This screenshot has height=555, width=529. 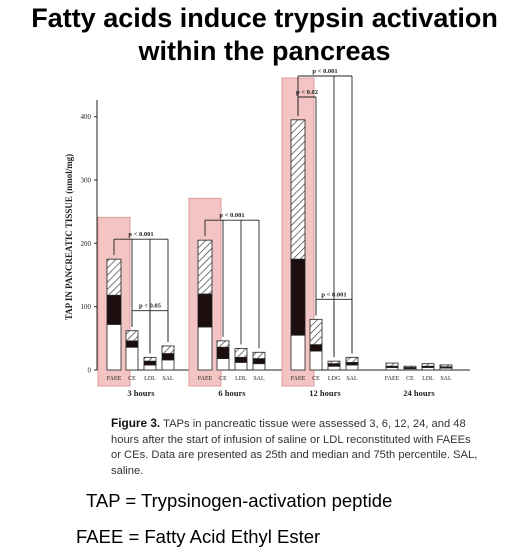 I want to click on group-label: 3 hours, so click(x=141, y=393).